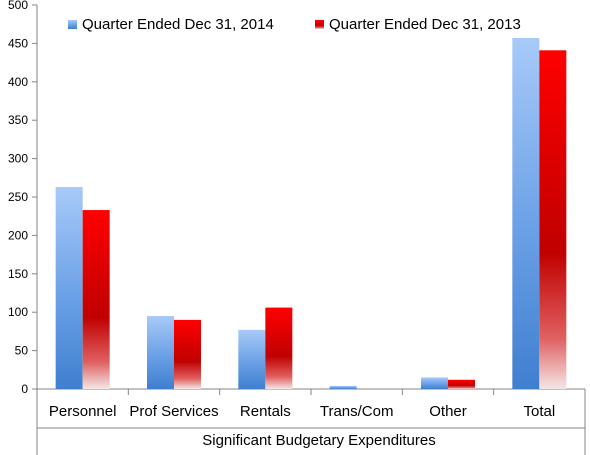 The image size is (590, 455). I want to click on y-tick-label: 450, so click(18, 43).